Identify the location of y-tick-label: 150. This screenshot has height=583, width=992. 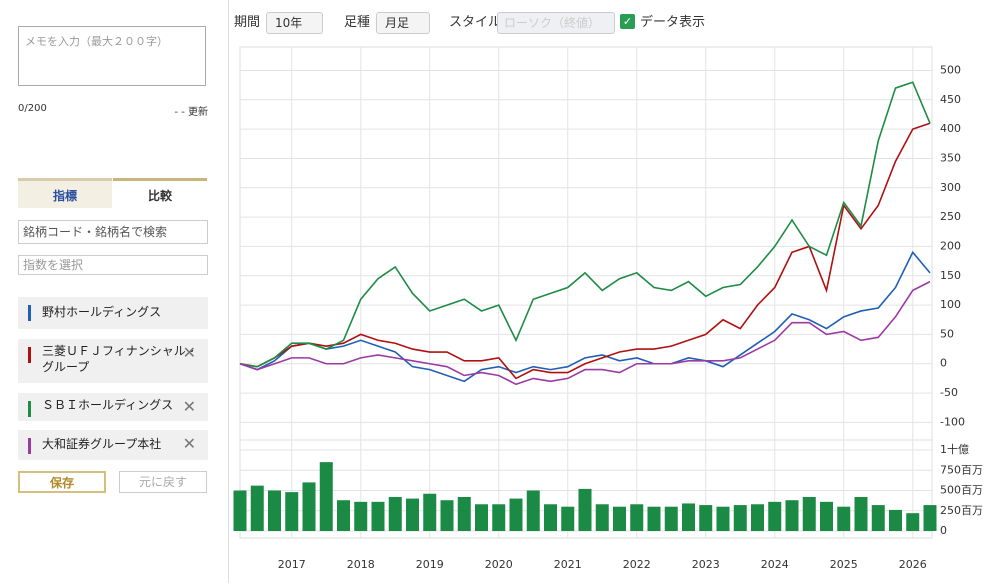
(950, 275).